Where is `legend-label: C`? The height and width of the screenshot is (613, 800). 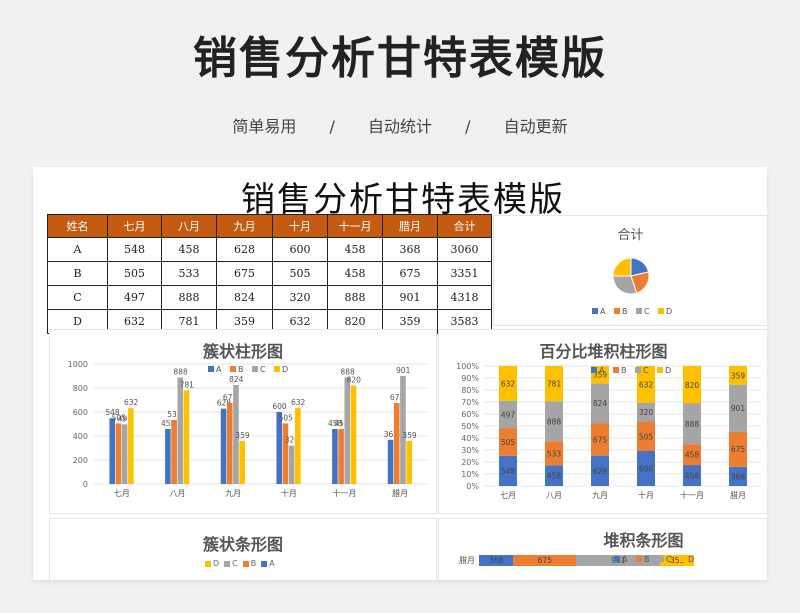
legend-label: C is located at coordinates (263, 369).